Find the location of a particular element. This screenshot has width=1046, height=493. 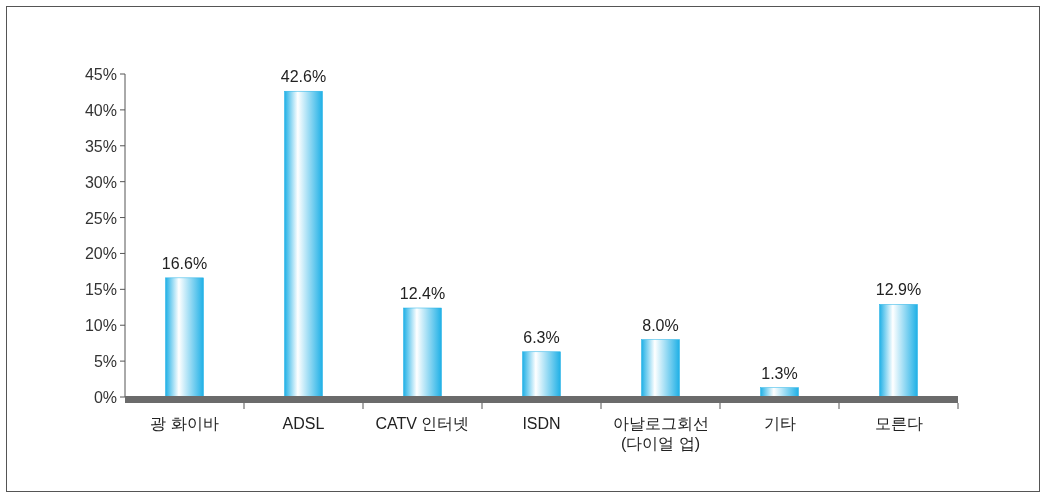

y-tick-label: 25% is located at coordinates (100, 218).